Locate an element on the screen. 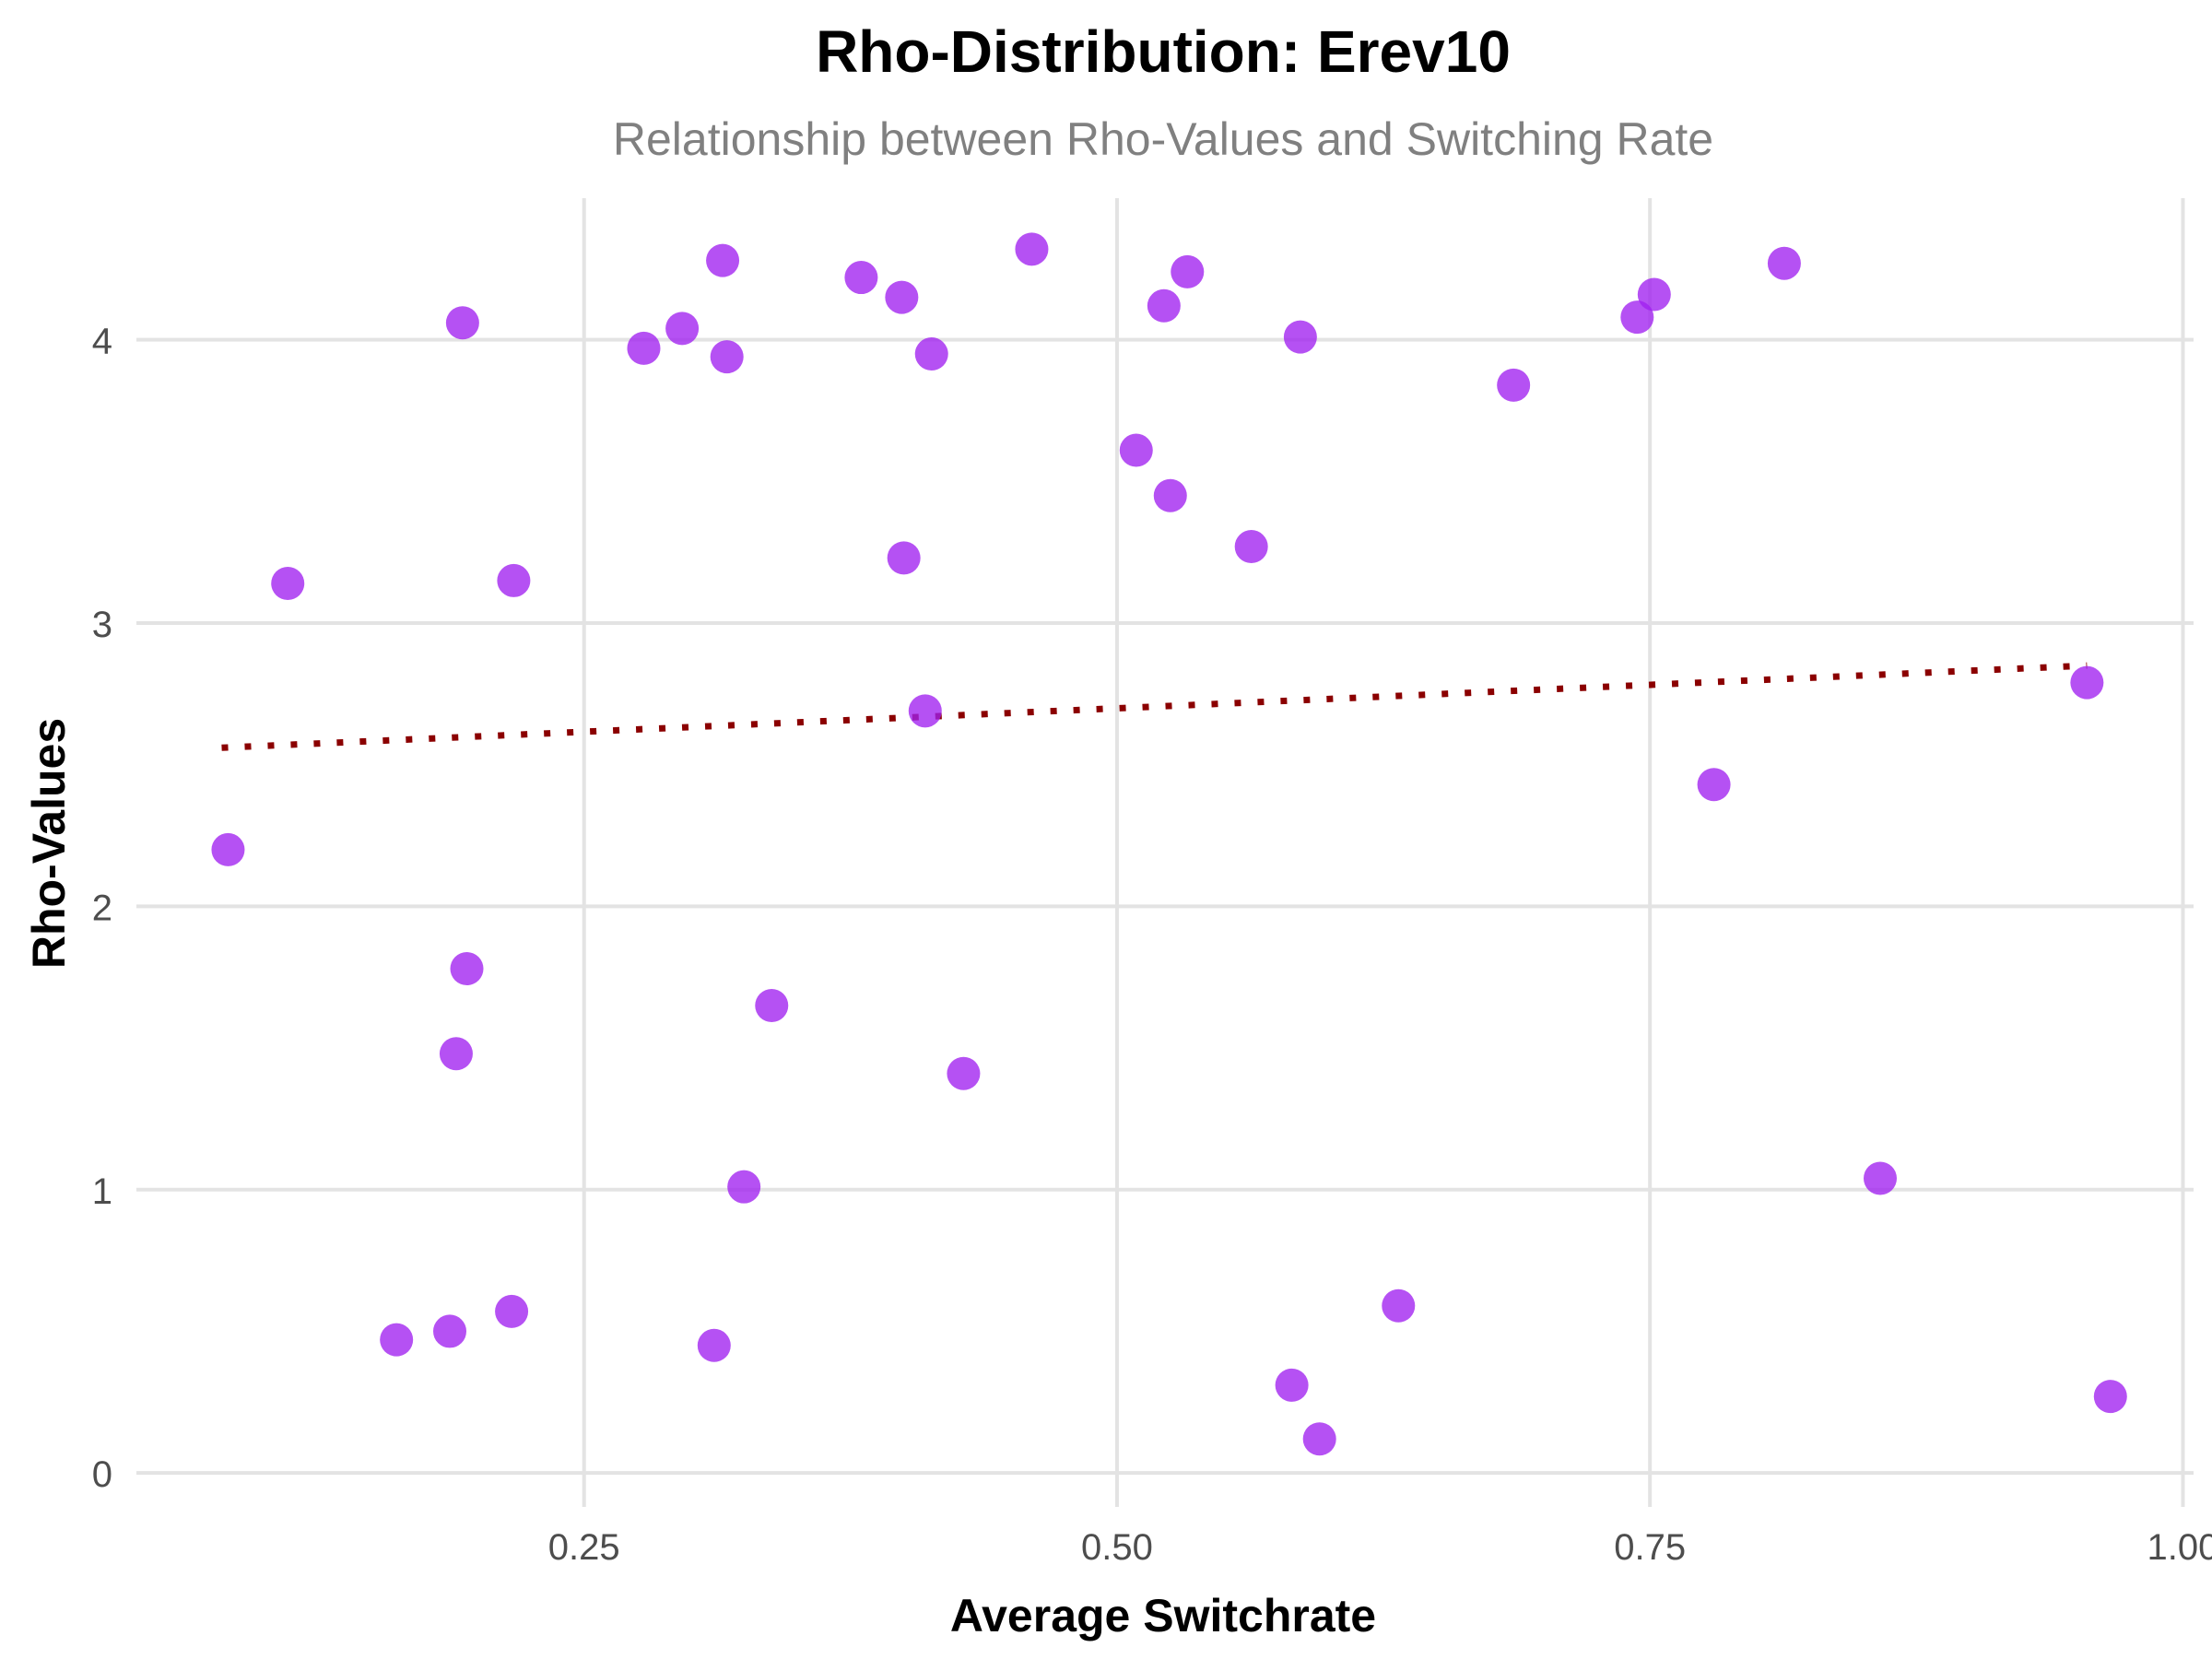 Image resolution: width=2212 pixels, height=1659 pixels. x-tick-label: 0.25 is located at coordinates (584, 1547).